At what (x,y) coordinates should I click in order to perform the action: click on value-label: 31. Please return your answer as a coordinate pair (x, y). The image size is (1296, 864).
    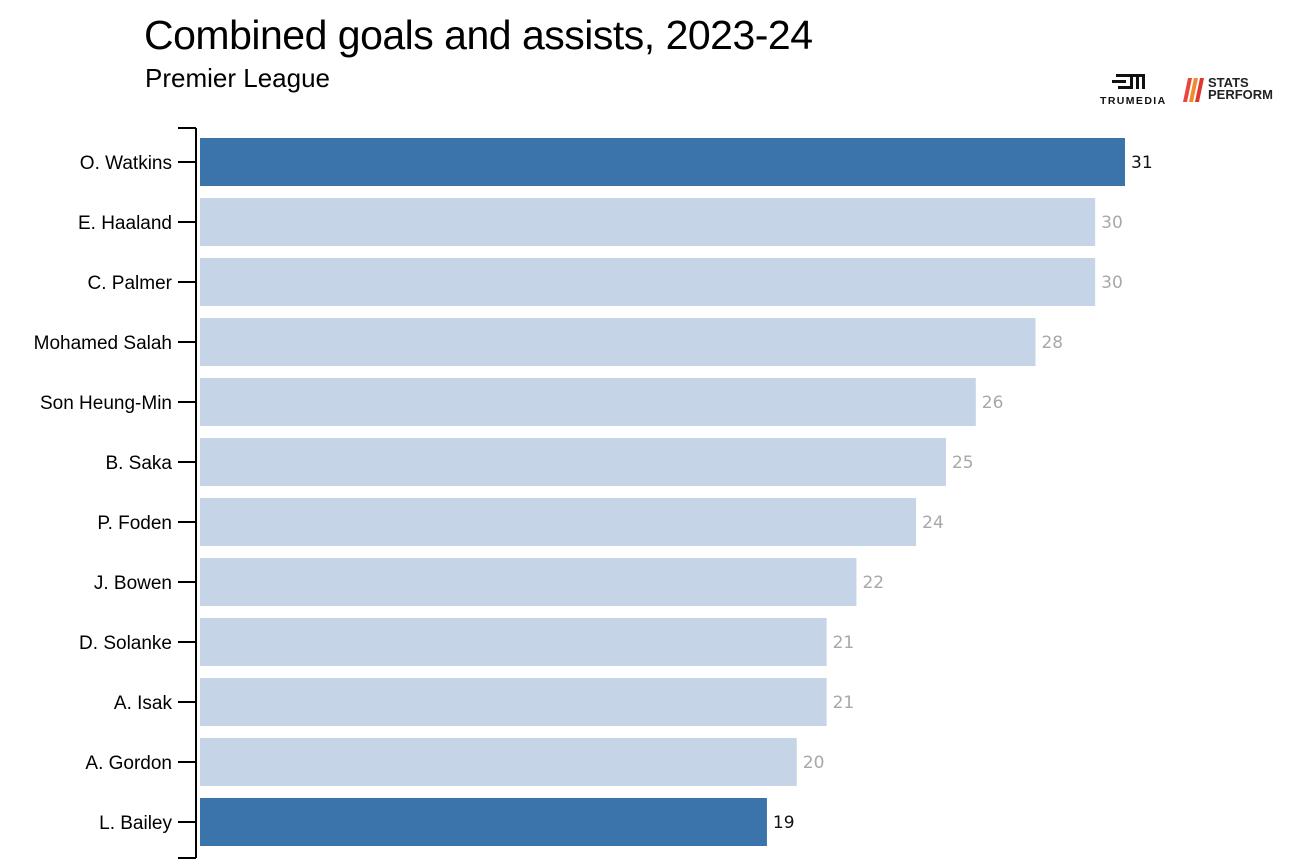
    Looking at the image, I should click on (1142, 163).